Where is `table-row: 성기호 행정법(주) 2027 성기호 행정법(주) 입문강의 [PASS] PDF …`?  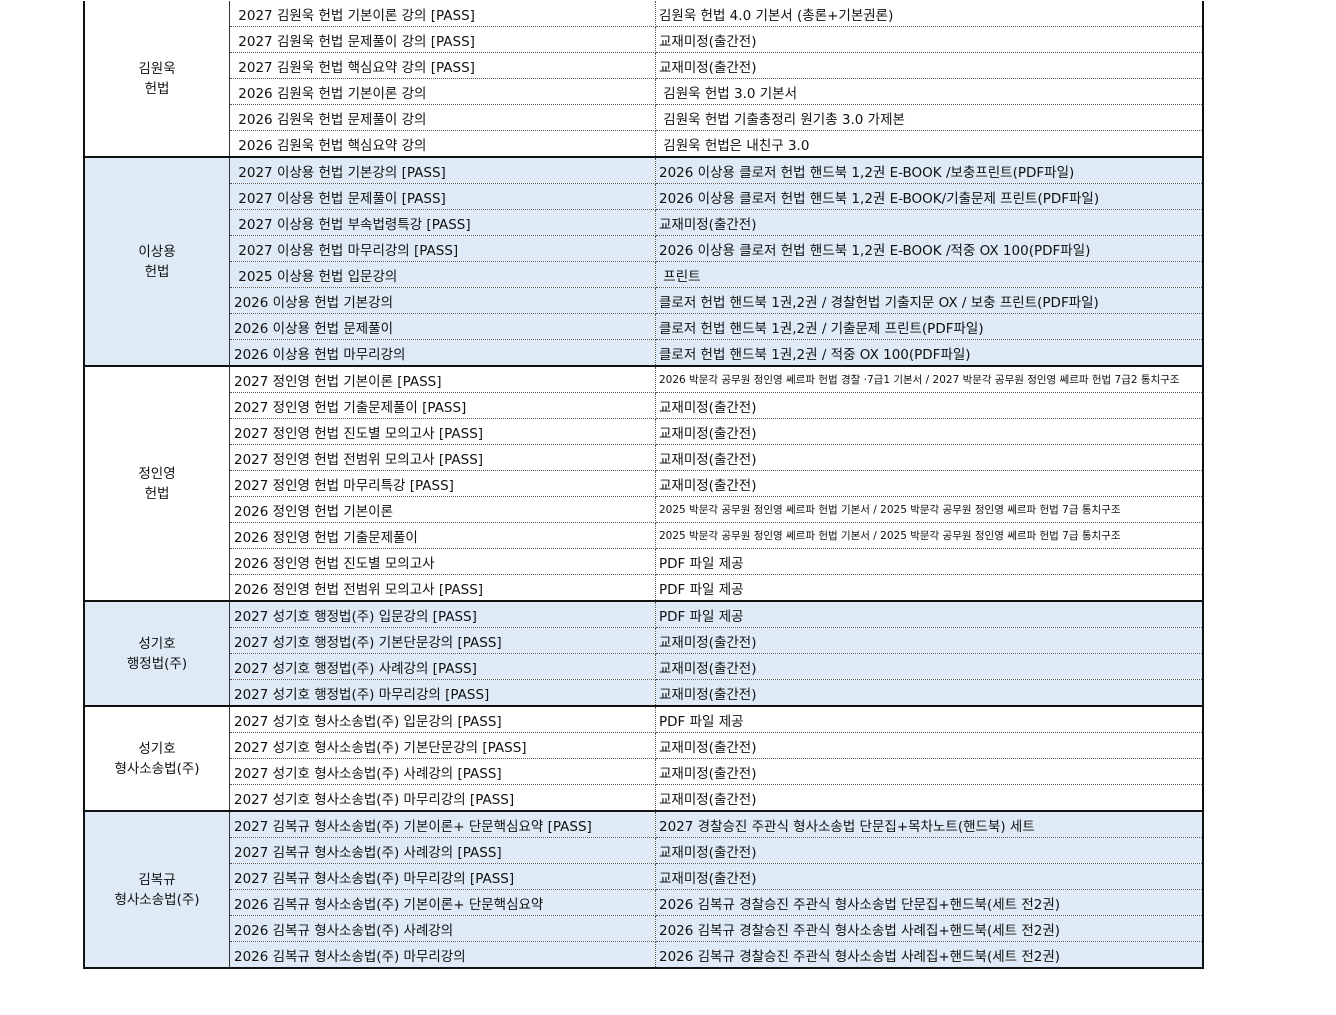 table-row: 성기호 행정법(주) 2027 성기호 행정법(주) 입문강의 [PASS] PDF … is located at coordinates (643, 654).